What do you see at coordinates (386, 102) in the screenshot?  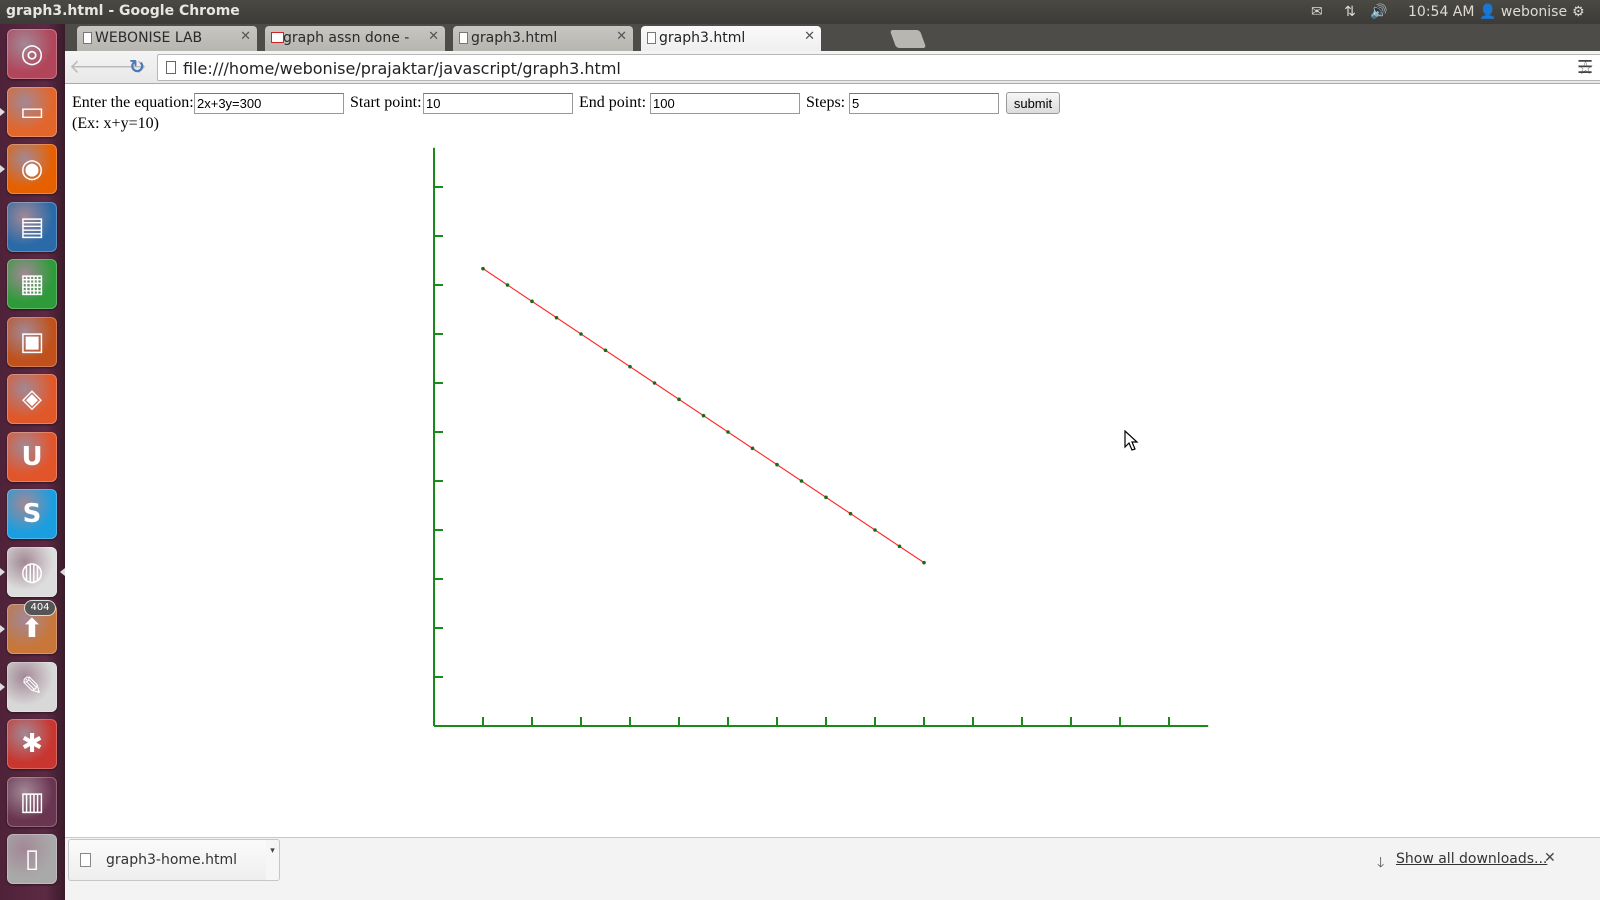 I see `start-point-label: Start point:` at bounding box center [386, 102].